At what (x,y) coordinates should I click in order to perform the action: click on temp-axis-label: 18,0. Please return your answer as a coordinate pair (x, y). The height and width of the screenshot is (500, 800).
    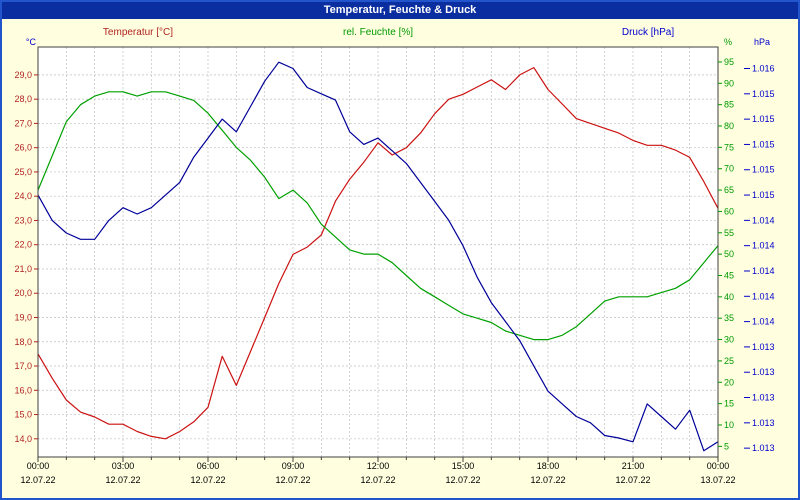
    Looking at the image, I should click on (23, 342).